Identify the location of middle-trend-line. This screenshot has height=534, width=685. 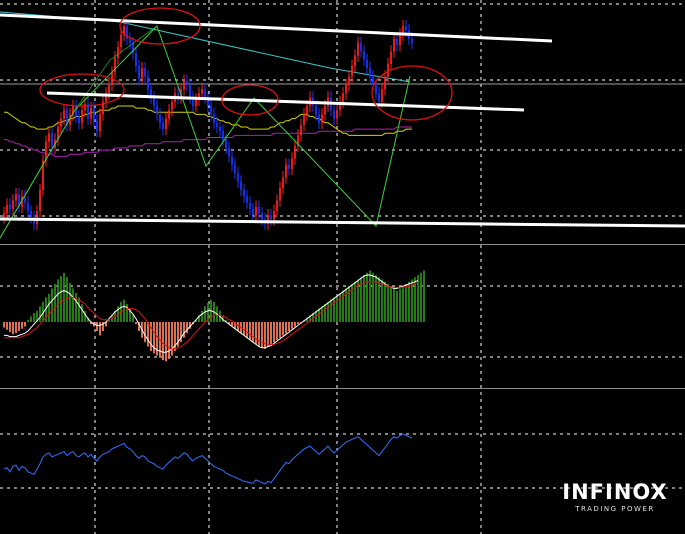
(285, 101).